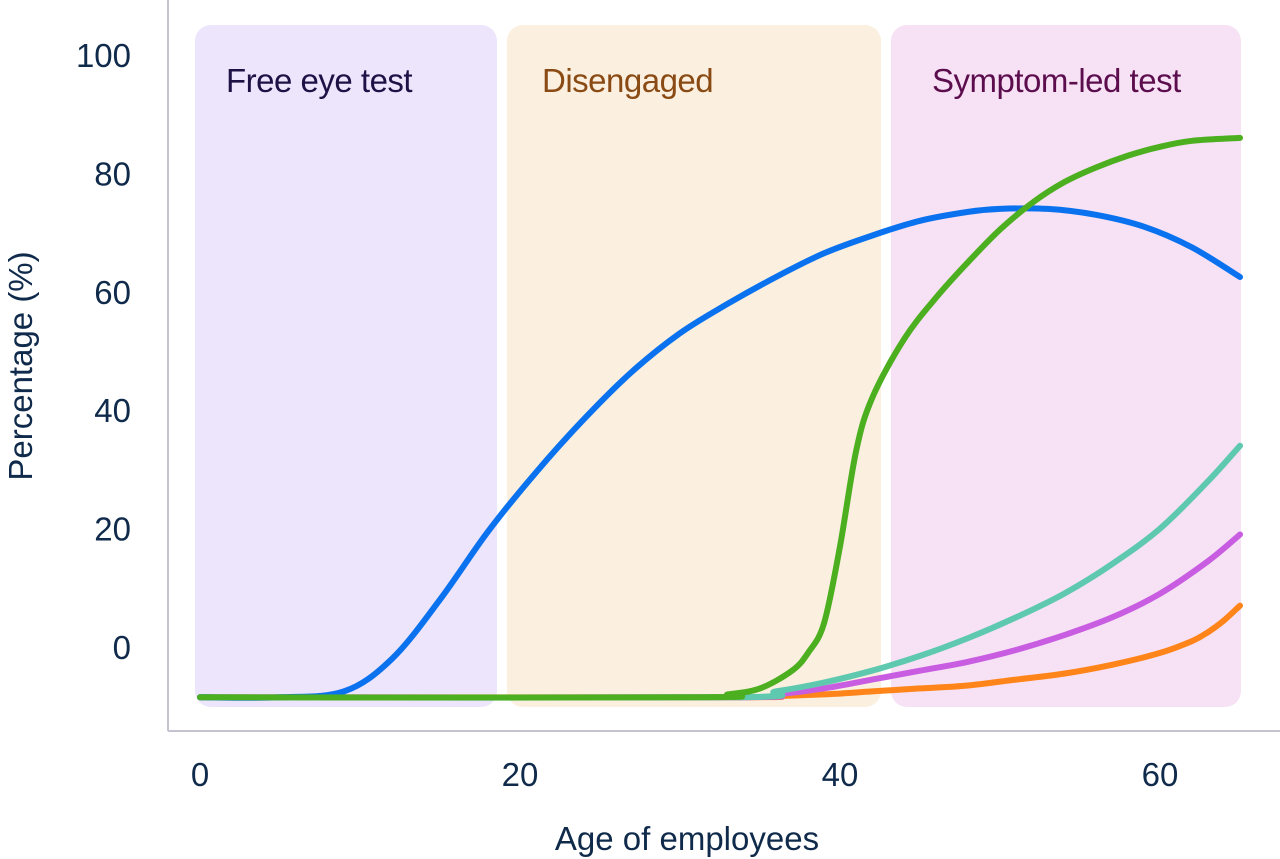 The height and width of the screenshot is (859, 1280). Describe the element at coordinates (112, 529) in the screenshot. I see `y-tick-20: 20` at that location.